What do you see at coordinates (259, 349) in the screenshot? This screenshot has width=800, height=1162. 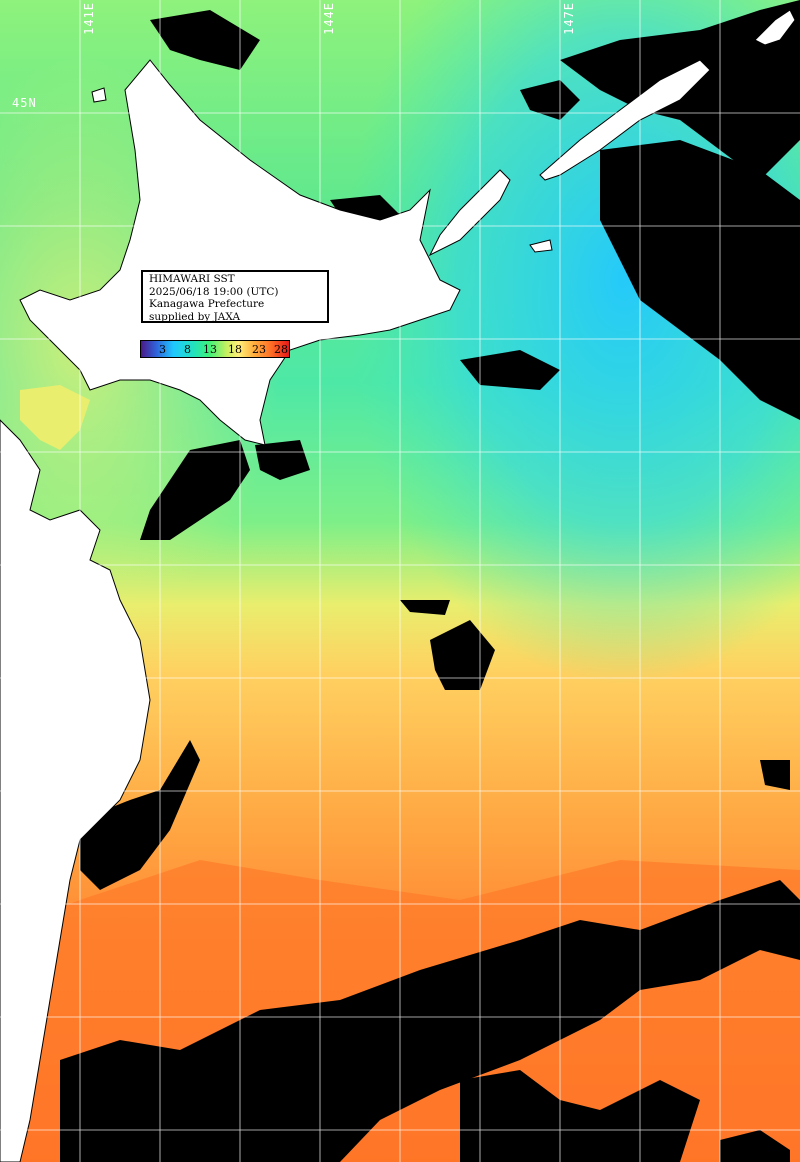 I see `legend-tick: 23` at bounding box center [259, 349].